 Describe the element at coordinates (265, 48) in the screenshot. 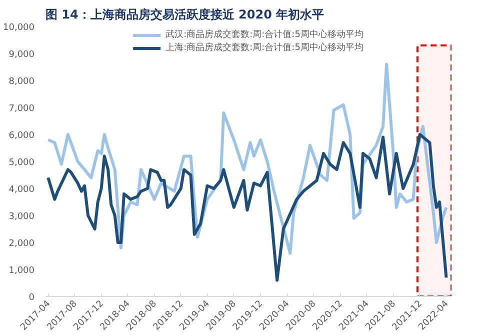

I see `legend-label: 上海:商品房成交套数:周:合计值:5周中心移动平均` at that location.